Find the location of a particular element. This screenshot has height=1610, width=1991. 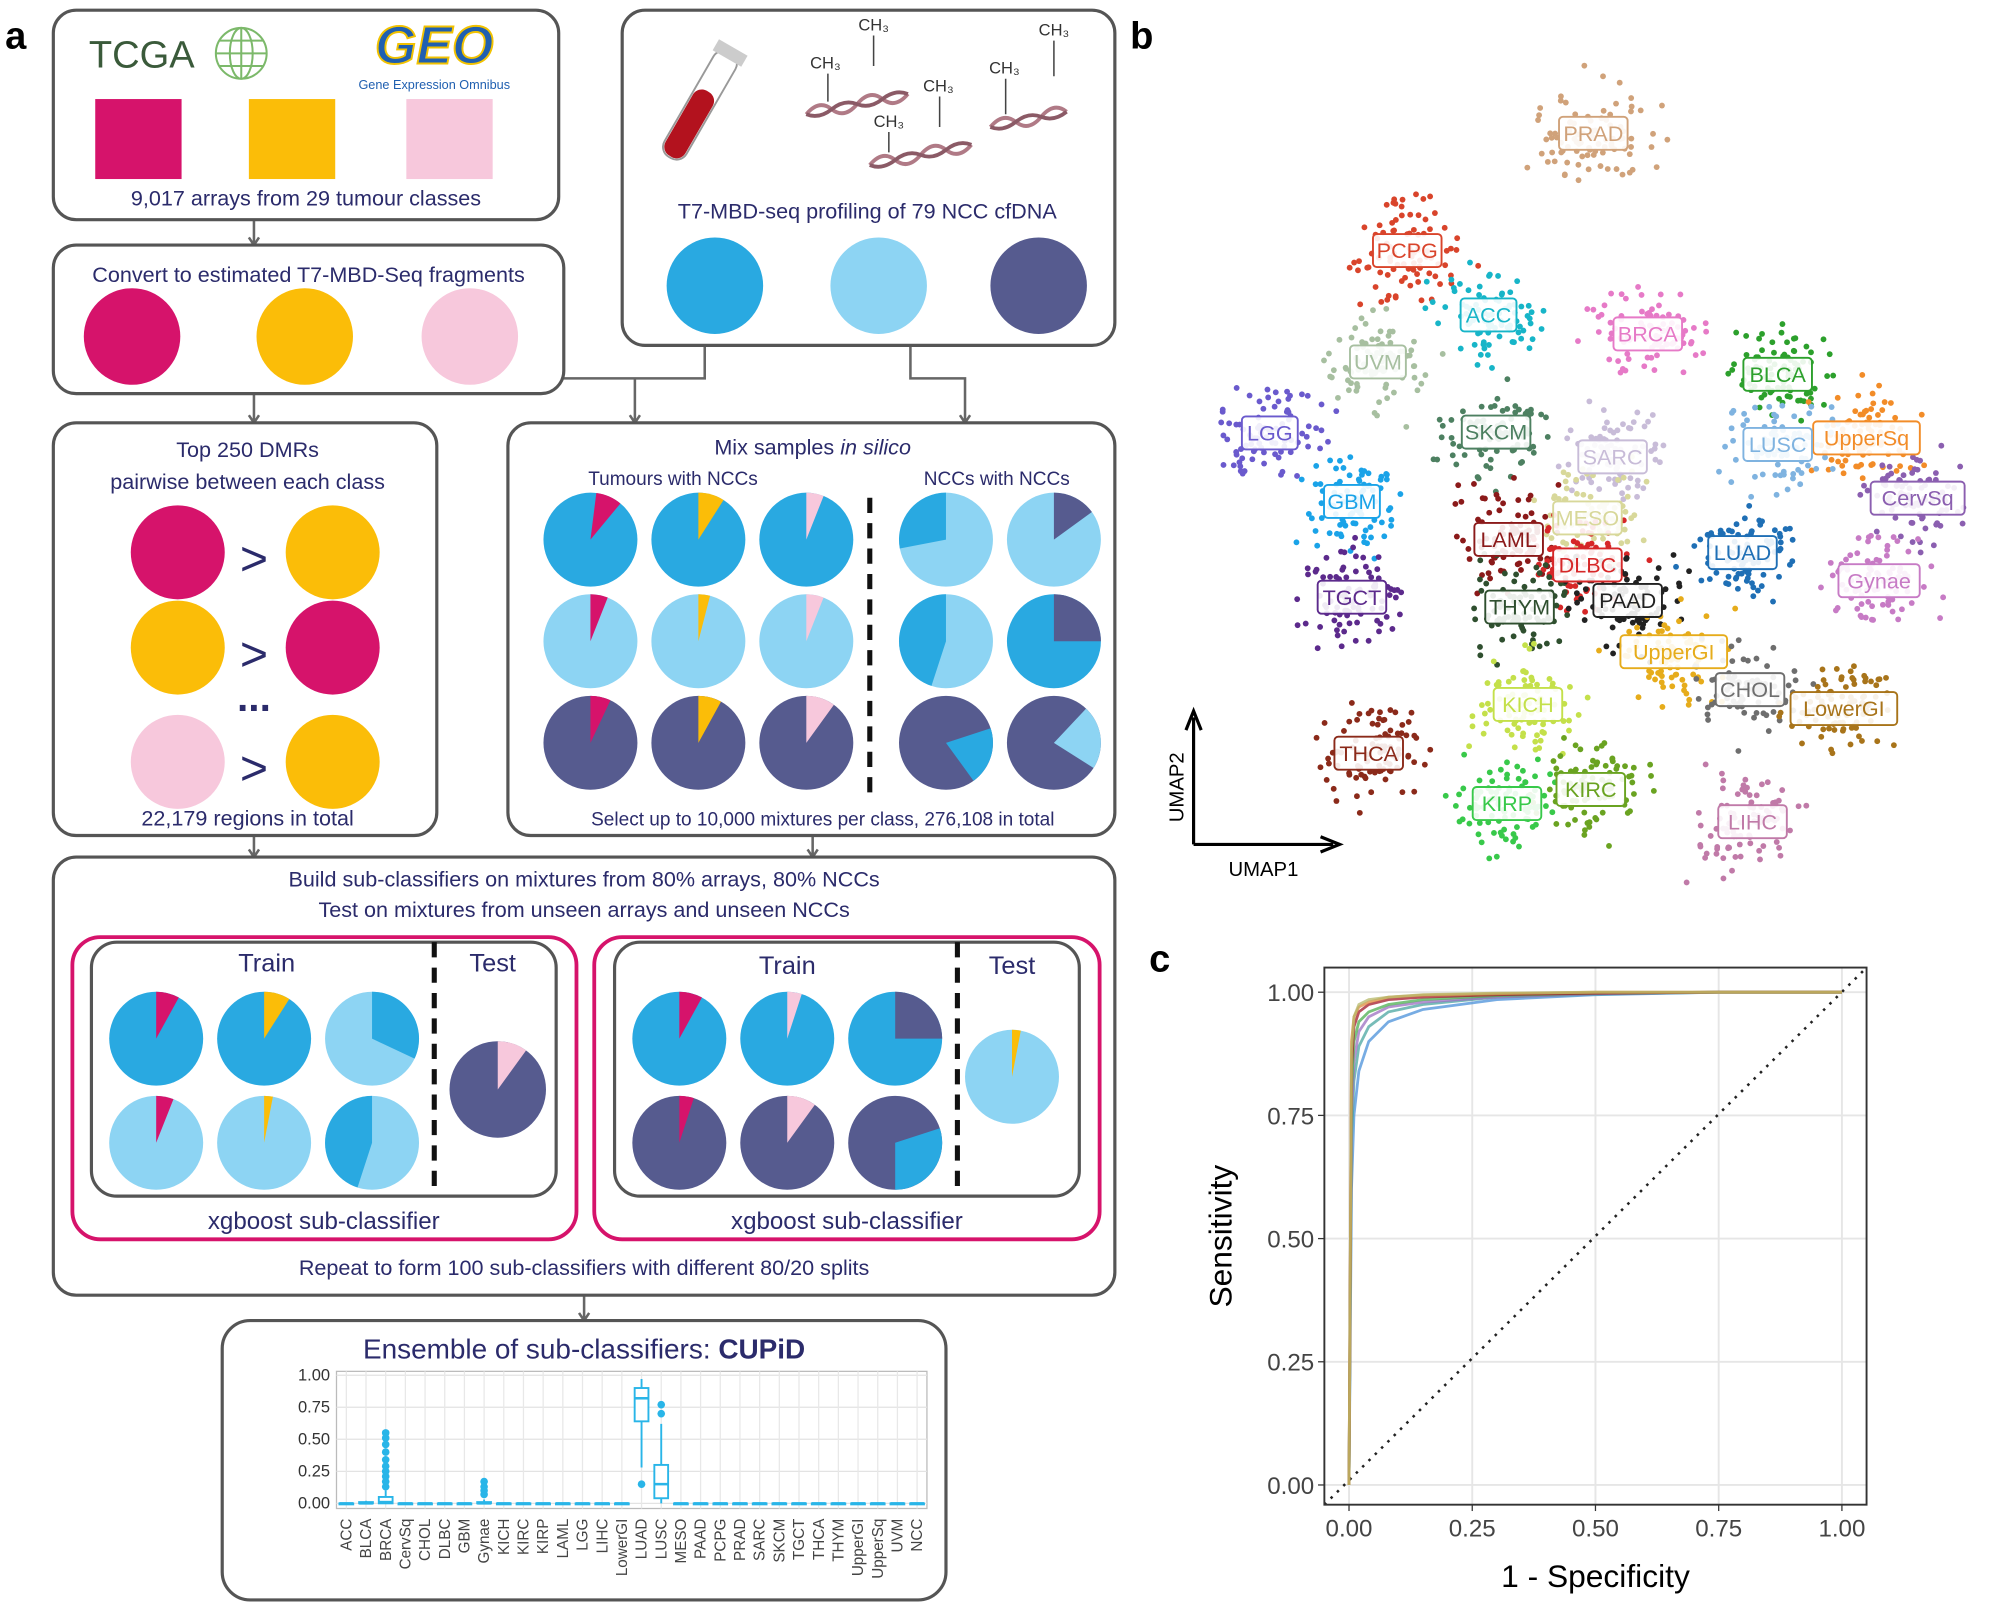

cluster-label: LowerGI is located at coordinates (1844, 709).